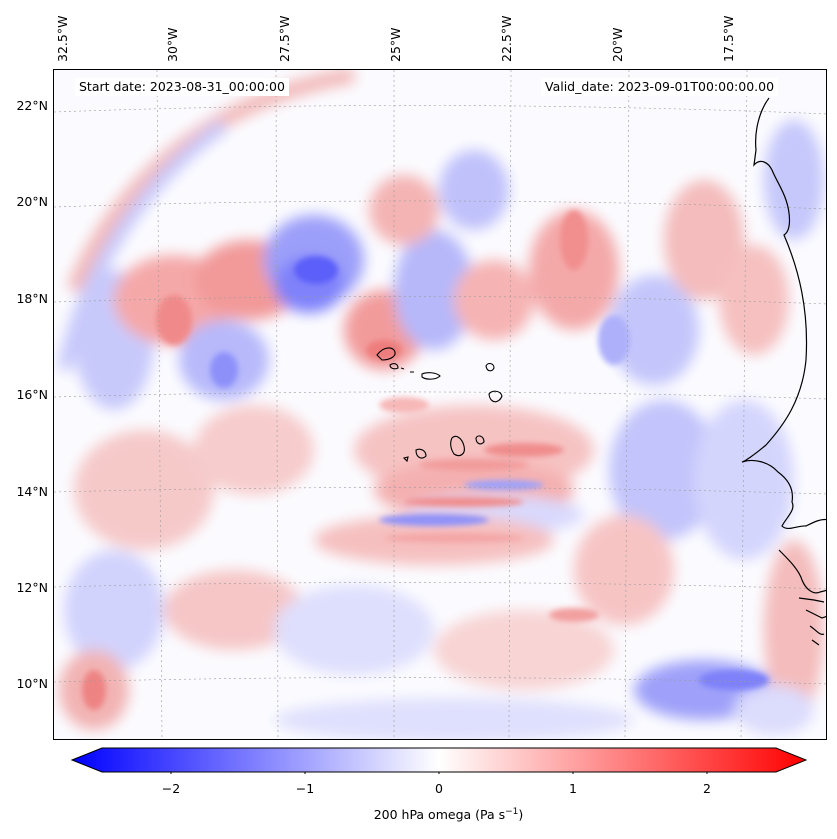 This screenshot has width=837, height=839. Describe the element at coordinates (521, 815) in the screenshot. I see `colorbar-label-end: )` at that location.